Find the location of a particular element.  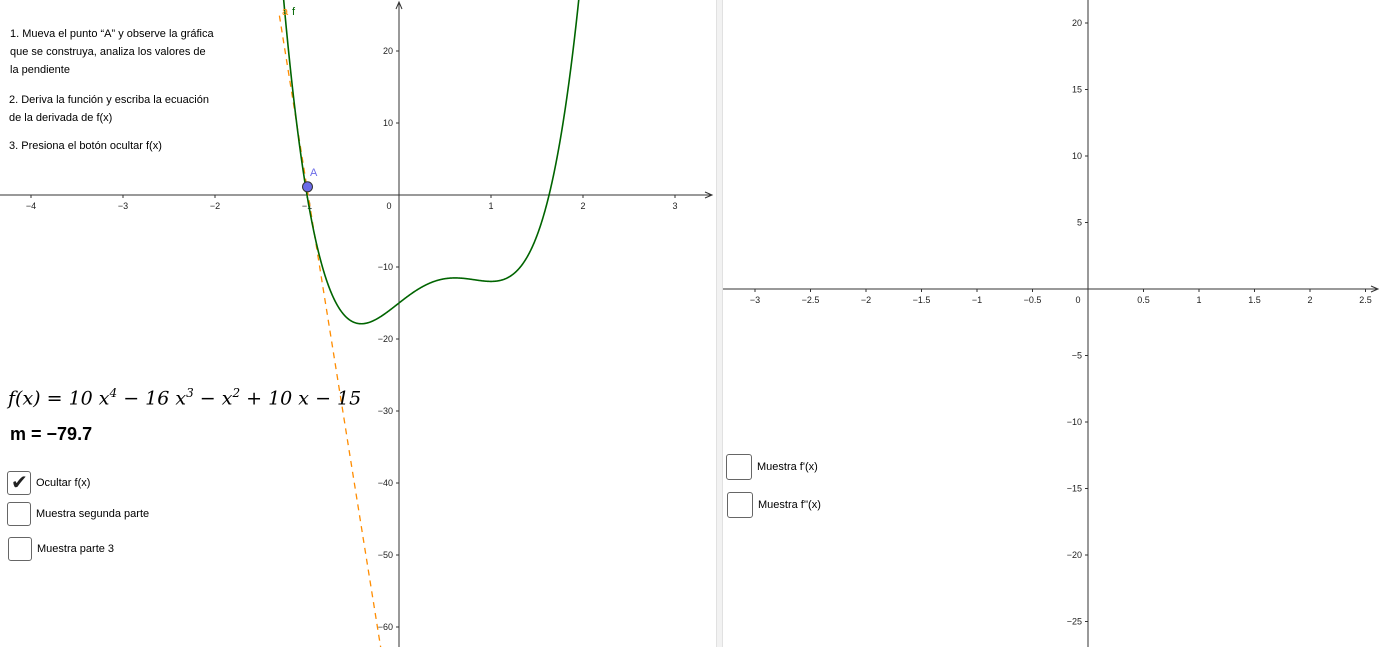

formula-exponent: 3 is located at coordinates (190, 393).